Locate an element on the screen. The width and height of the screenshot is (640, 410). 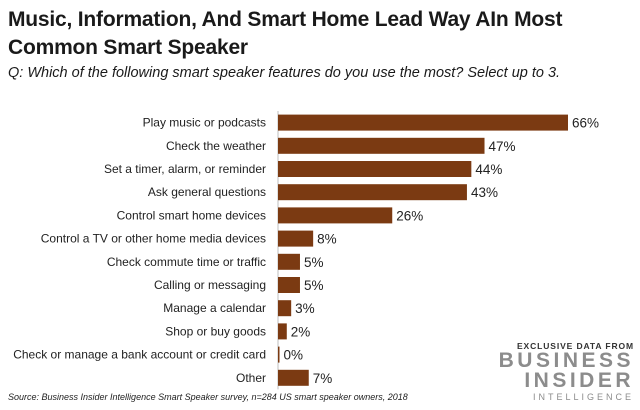
category-label: Control a TV or other home media devices is located at coordinates (153, 239).